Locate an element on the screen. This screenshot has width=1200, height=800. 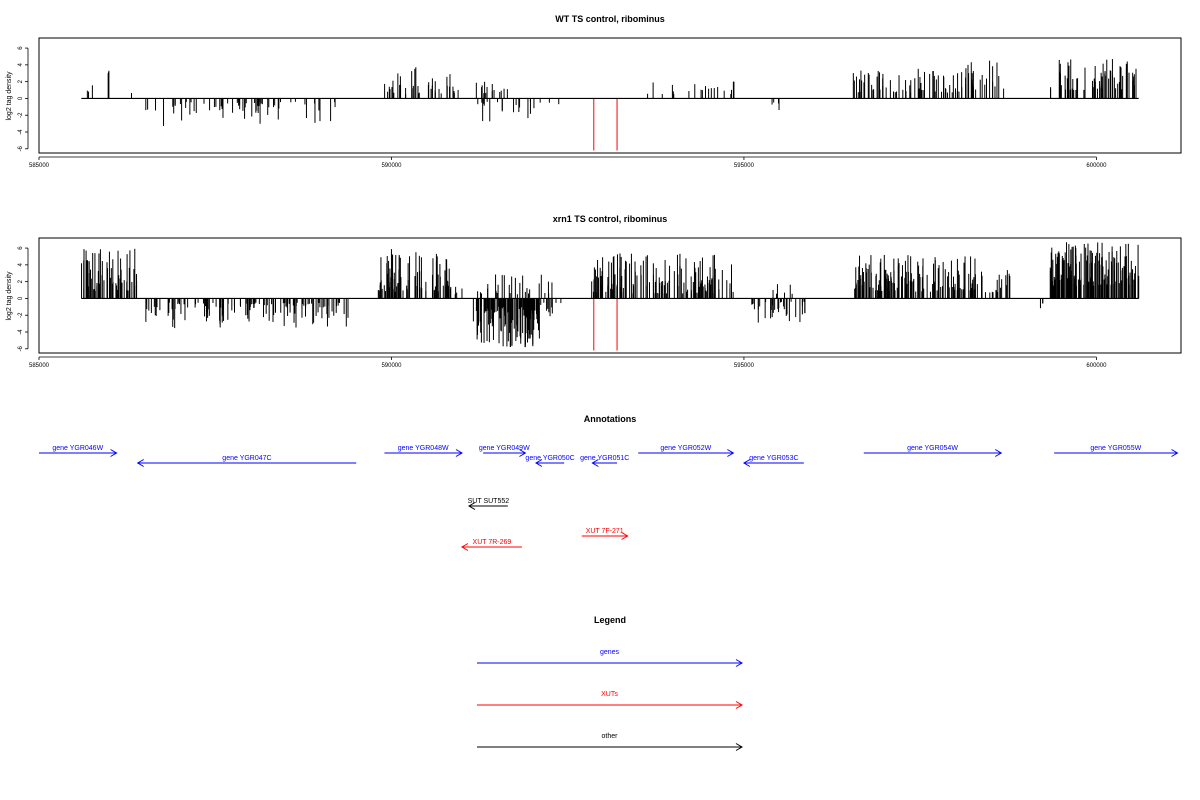
feature-label: gene YGR054W is located at coordinates (932, 448).